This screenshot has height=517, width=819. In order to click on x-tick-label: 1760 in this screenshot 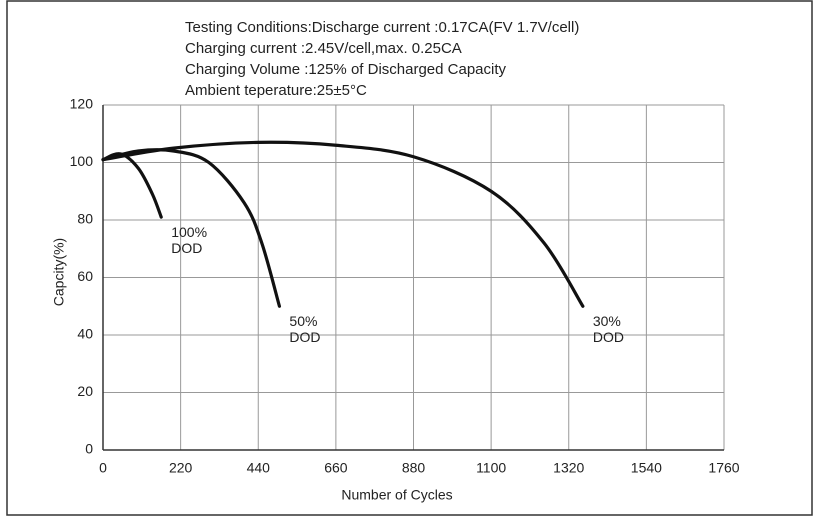, I will do `click(723, 468)`.